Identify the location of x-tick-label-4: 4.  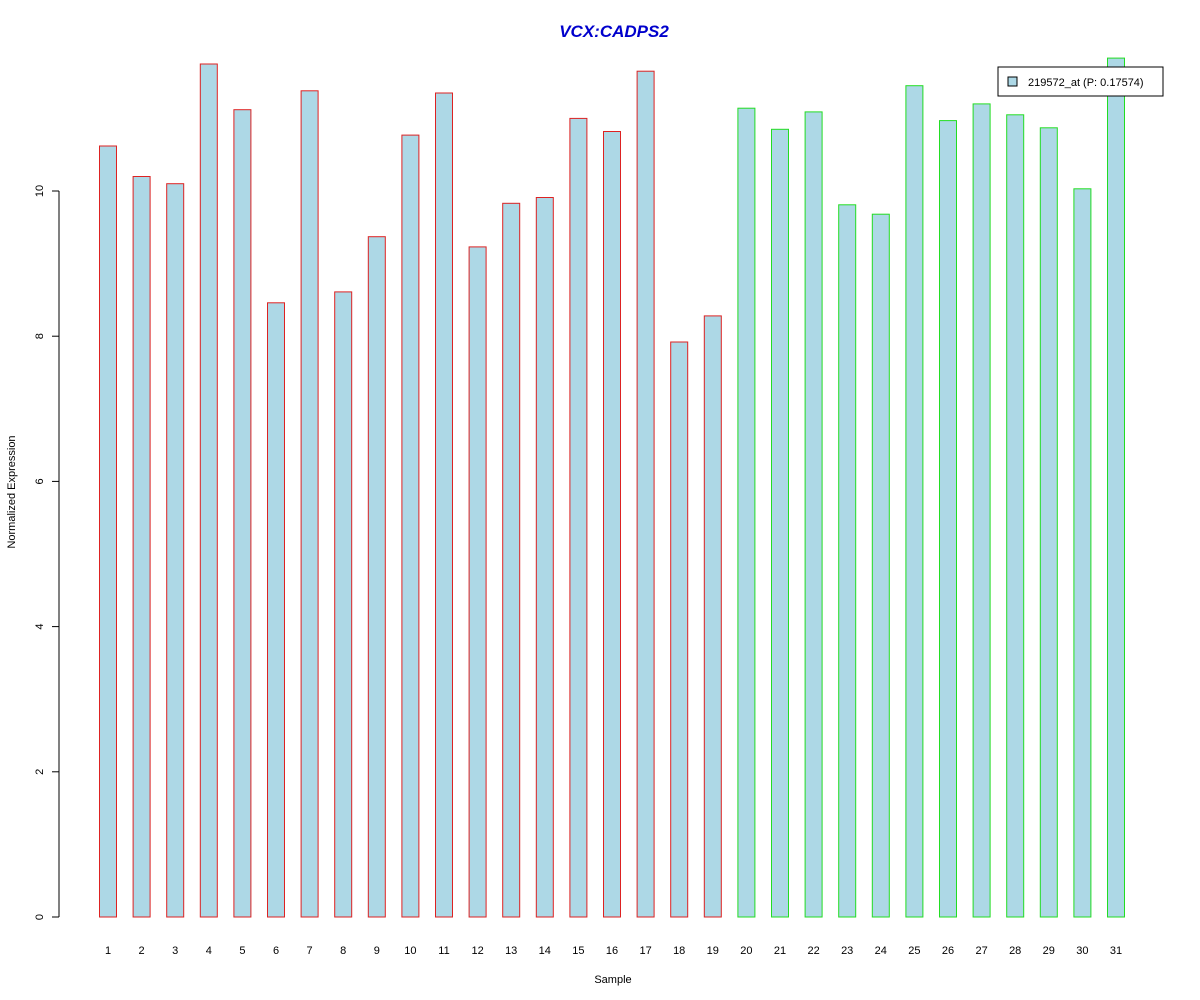
(209, 951).